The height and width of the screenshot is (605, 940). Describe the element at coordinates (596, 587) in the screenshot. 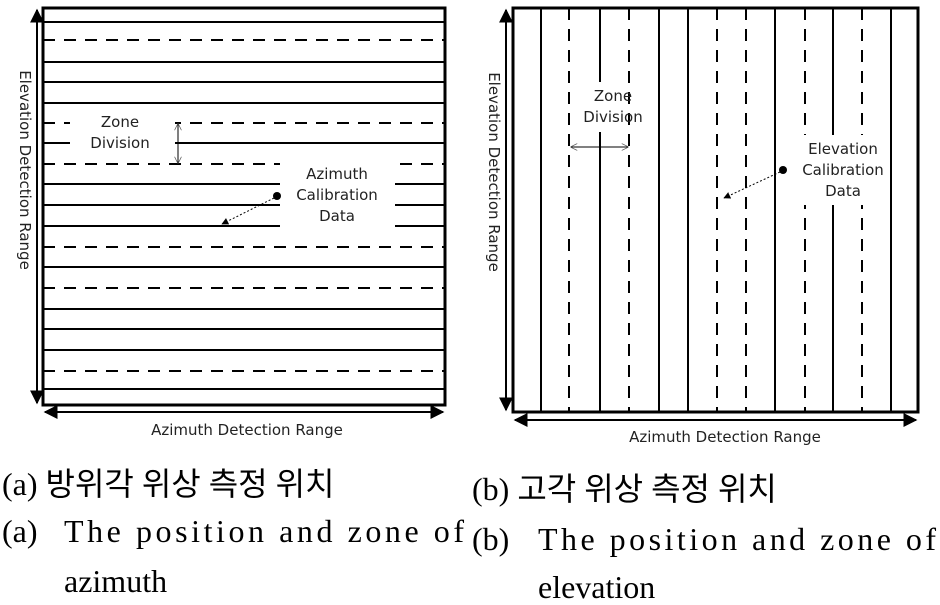

I see `caption-english: elevation` at that location.